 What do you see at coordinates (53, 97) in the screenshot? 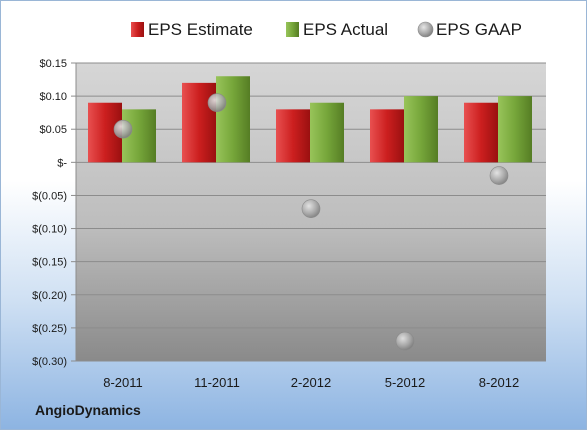
I see `y-tick-label: $0.10` at bounding box center [53, 97].